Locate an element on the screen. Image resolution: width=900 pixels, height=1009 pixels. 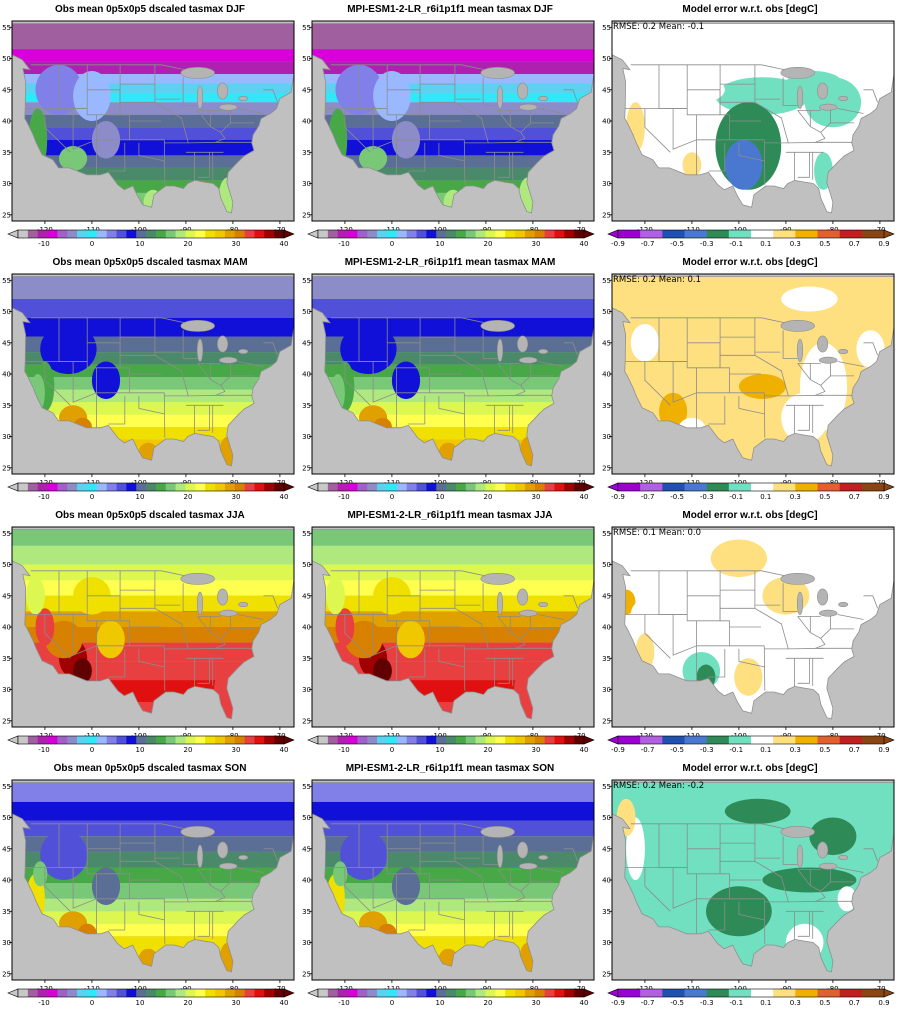
panel-title: Obs mean 0p5x0p5 dscaled tasmax SON is located at coordinates (150, 768).